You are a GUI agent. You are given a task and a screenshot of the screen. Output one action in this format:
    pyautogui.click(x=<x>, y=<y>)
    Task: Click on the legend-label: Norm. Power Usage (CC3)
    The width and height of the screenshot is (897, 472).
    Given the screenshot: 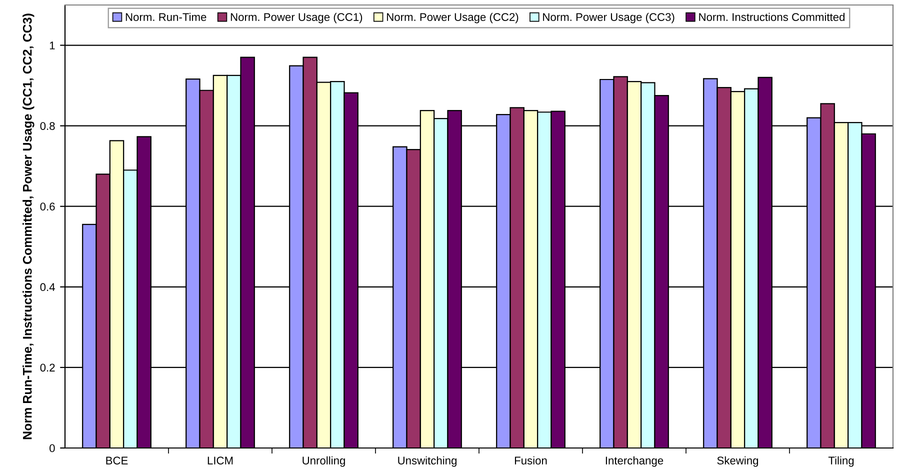 What is the action you would take?
    pyautogui.click(x=608, y=18)
    